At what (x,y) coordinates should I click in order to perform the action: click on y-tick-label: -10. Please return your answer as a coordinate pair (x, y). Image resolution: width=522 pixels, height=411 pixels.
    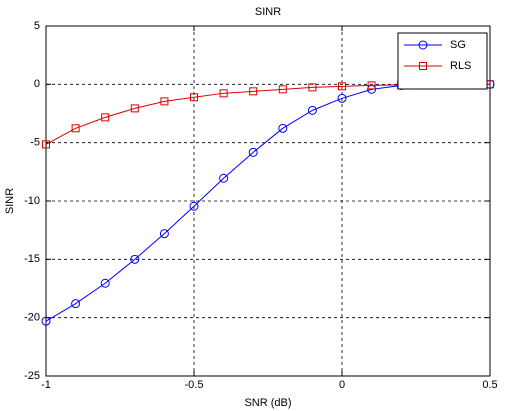
    Looking at the image, I should click on (32, 201).